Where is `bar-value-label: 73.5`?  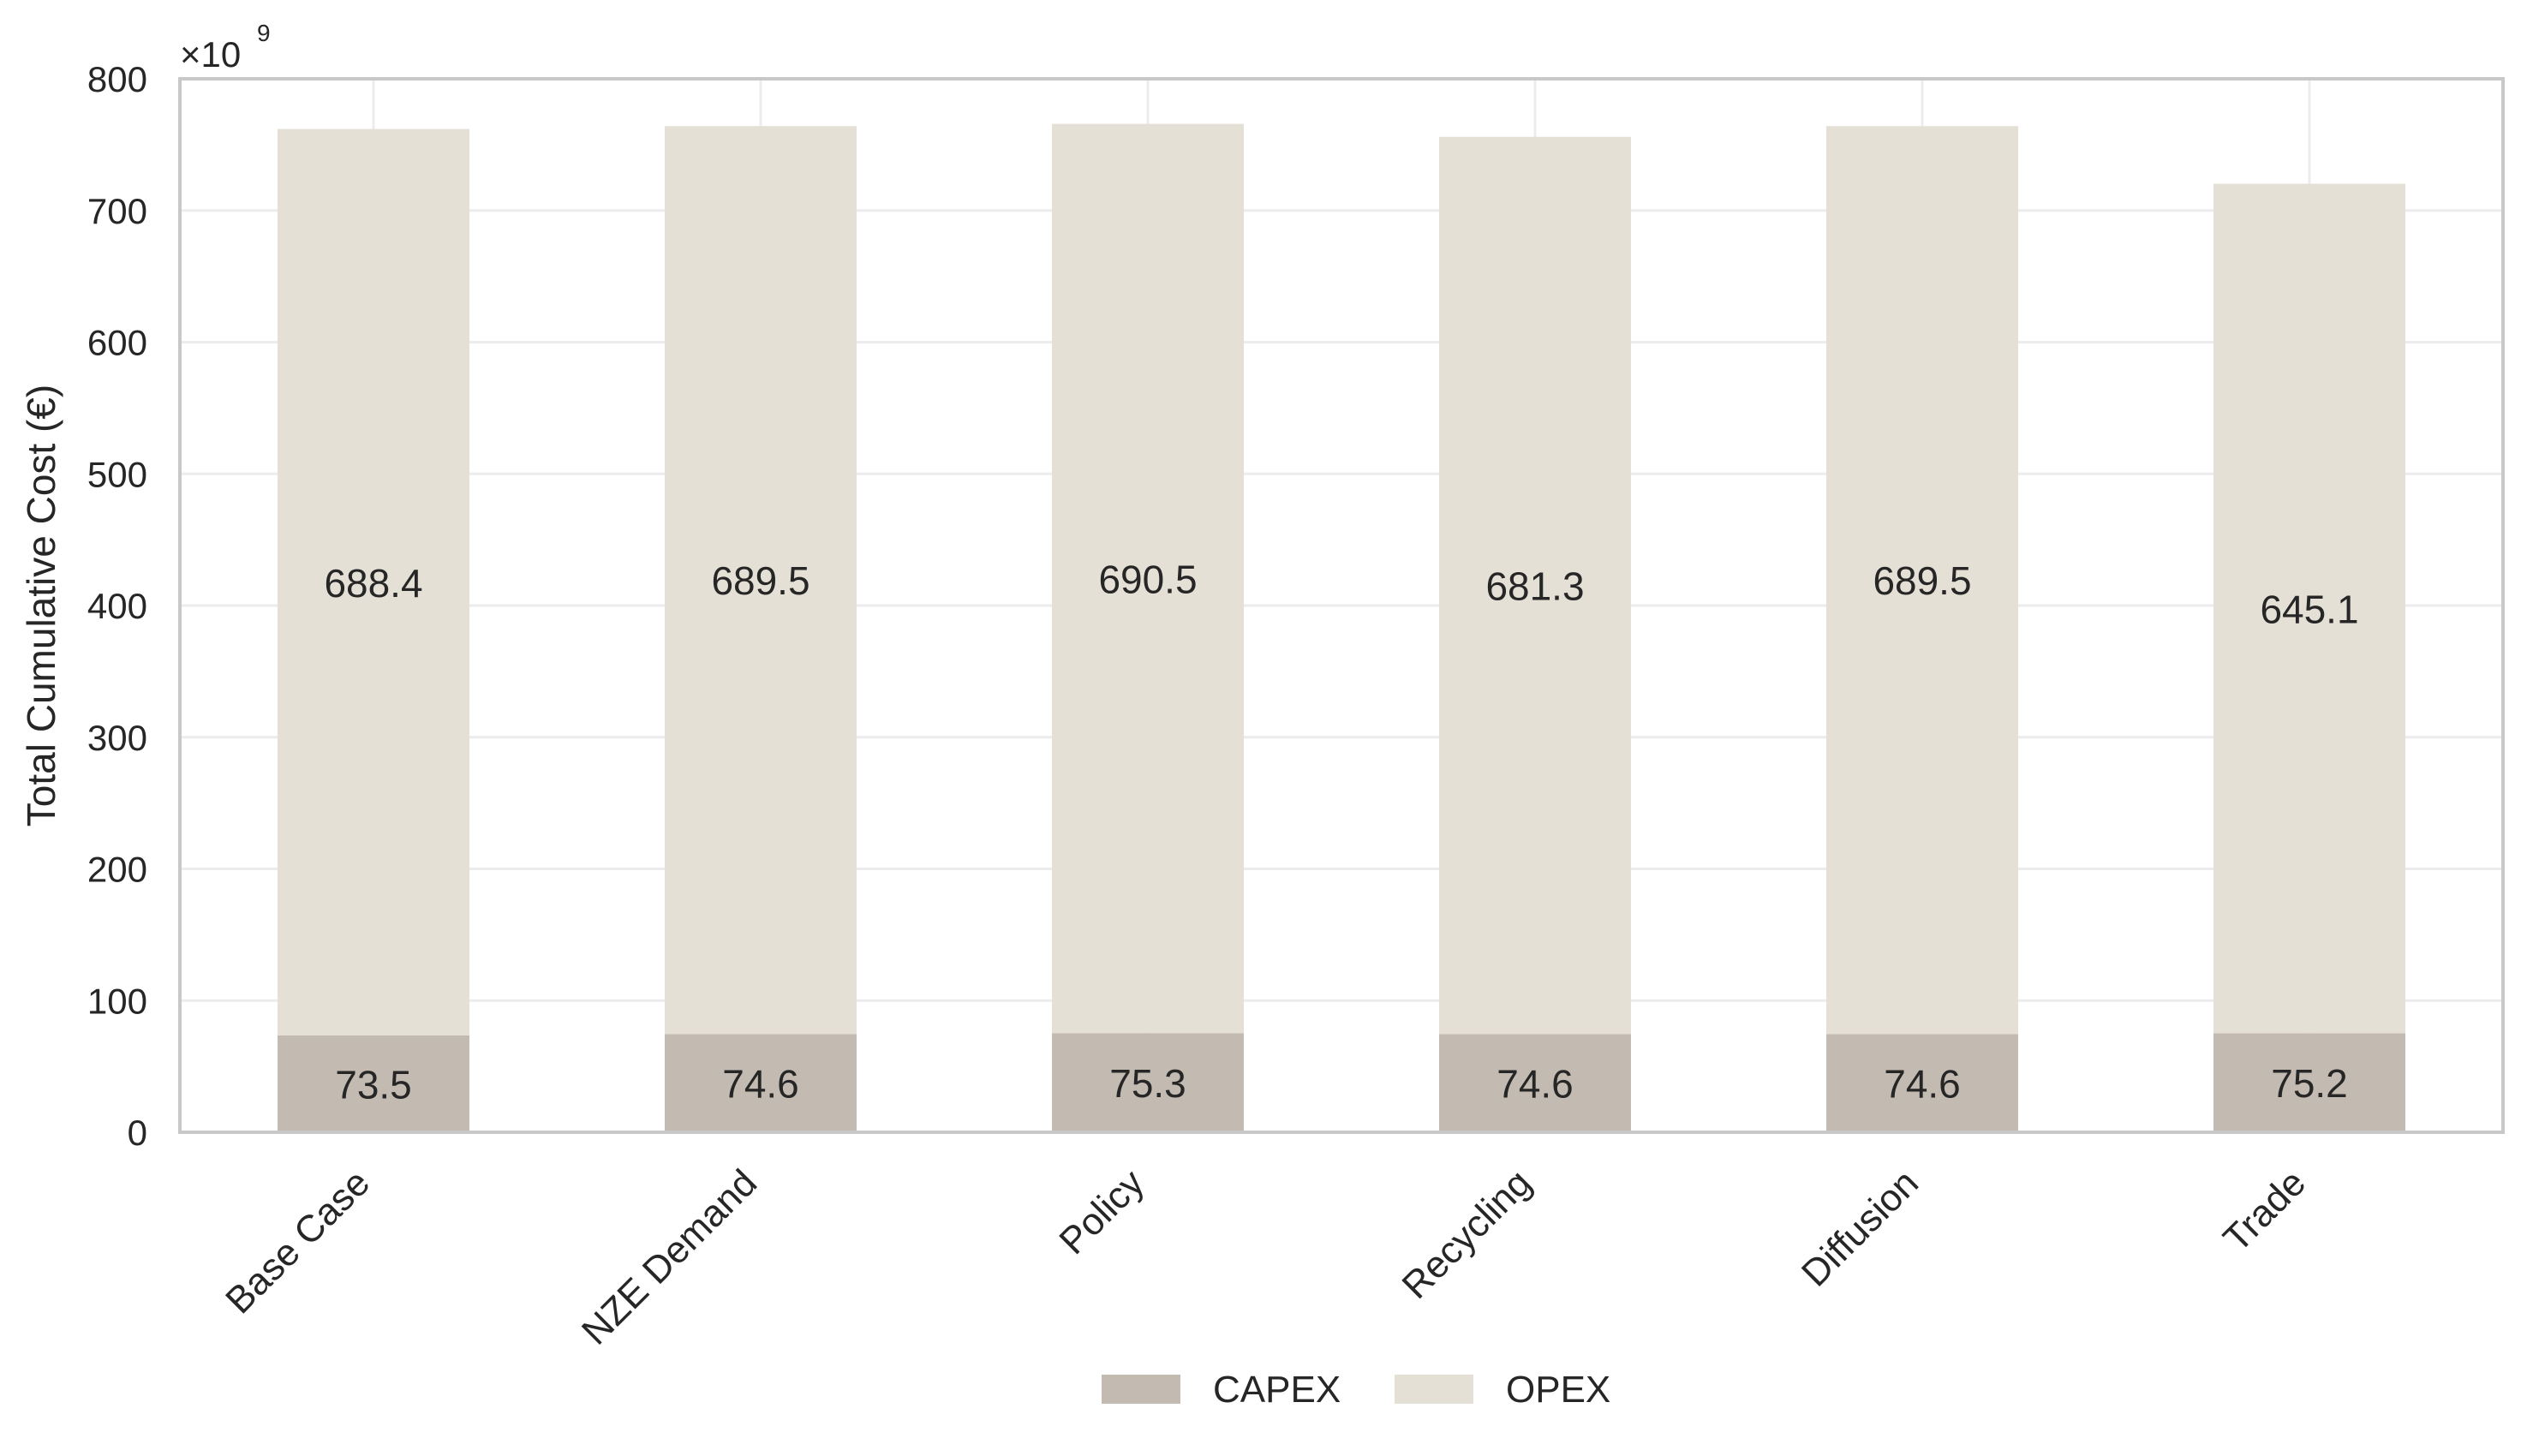 bar-value-label: 73.5 is located at coordinates (373, 1084).